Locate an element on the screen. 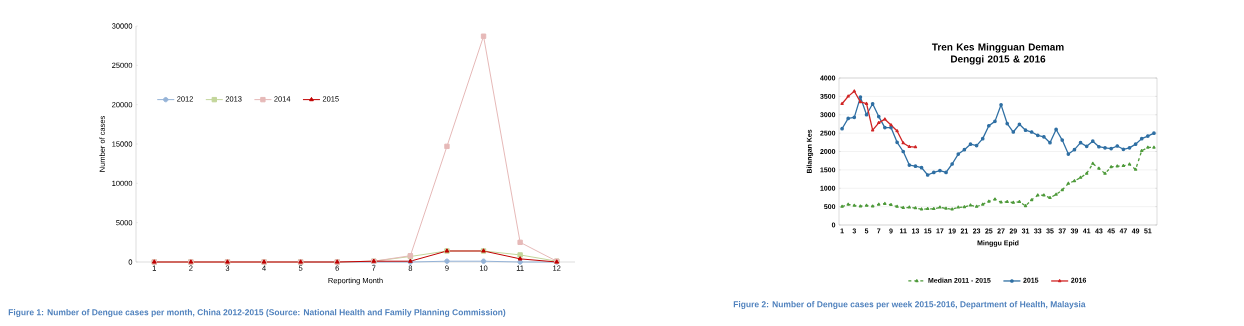 Image resolution: width=1244 pixels, height=326 pixels. chart-title: Tren Kes Mingguan Demam Denggi 2015 & 2016 is located at coordinates (997, 54).